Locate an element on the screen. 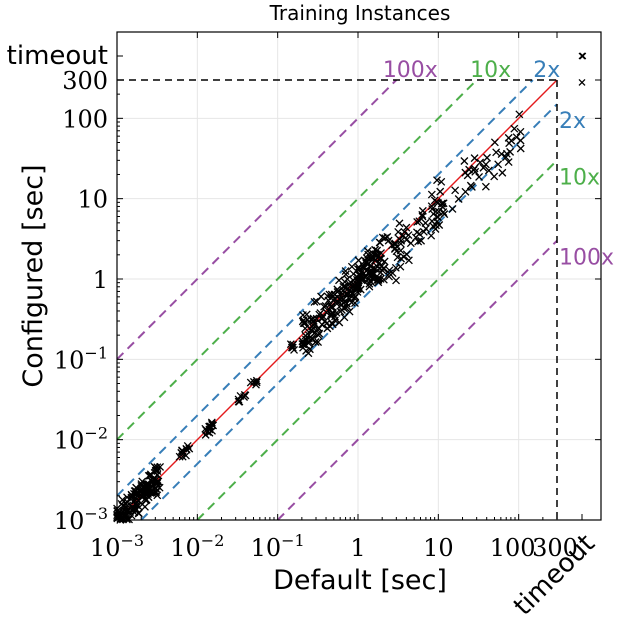  x-tick-label: 10⁻³ is located at coordinates (117, 546).